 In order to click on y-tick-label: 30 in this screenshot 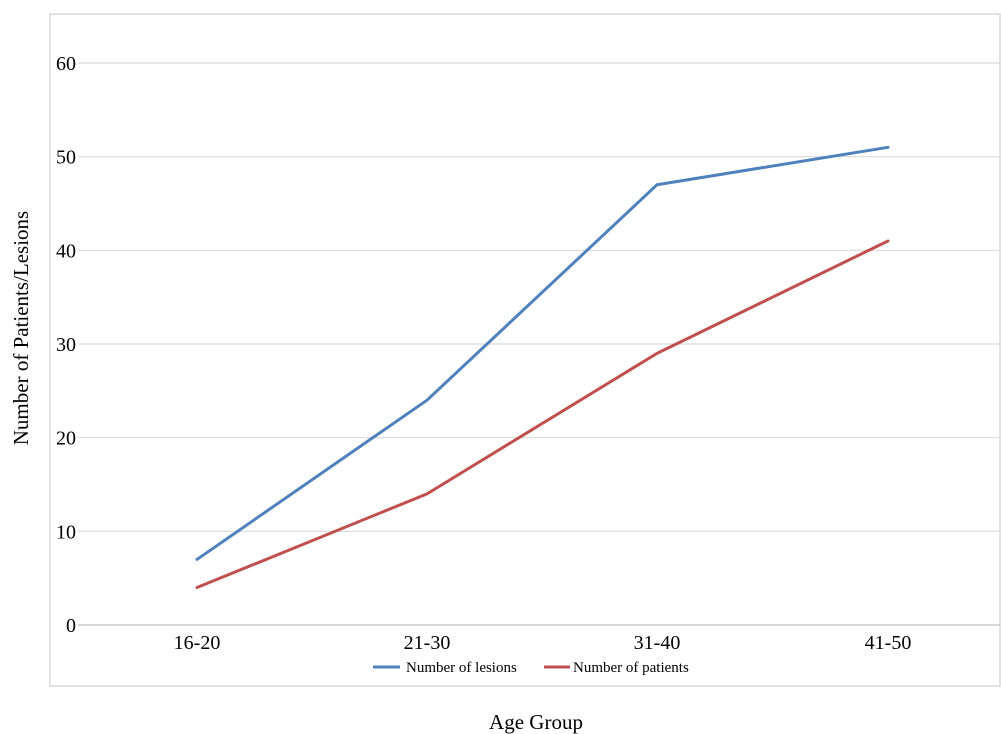, I will do `click(66, 345)`.